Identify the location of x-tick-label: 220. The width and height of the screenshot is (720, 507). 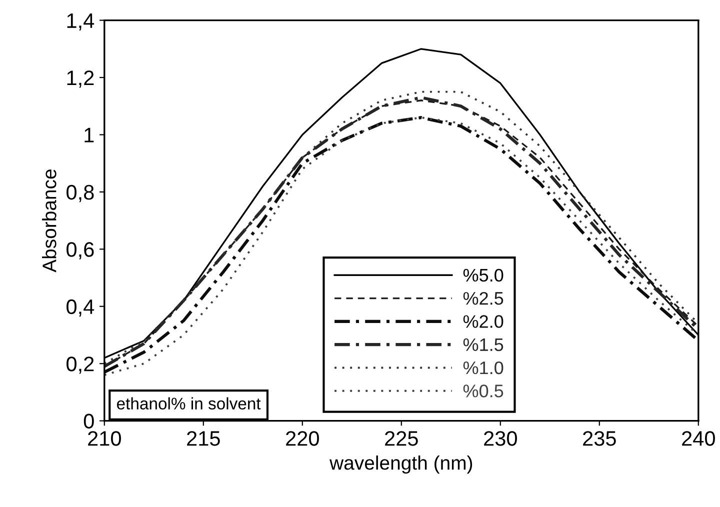
(302, 438).